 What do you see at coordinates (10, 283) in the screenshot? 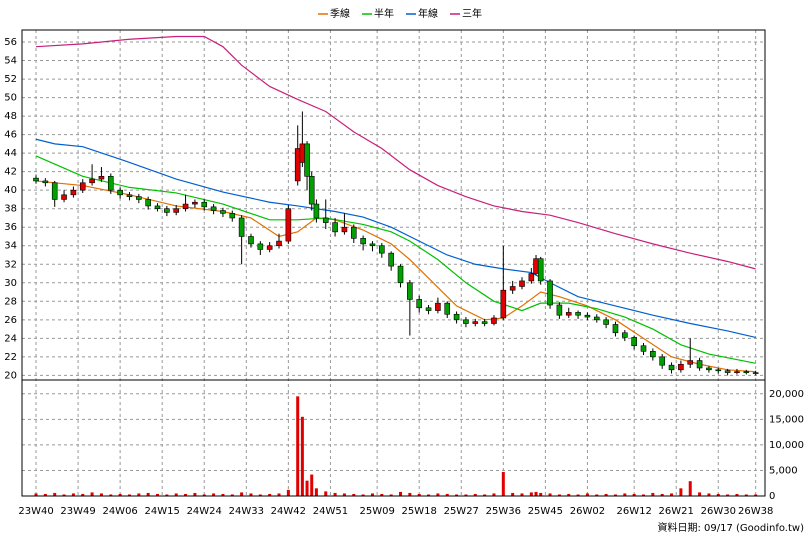
I see `y-tick-label: 30` at bounding box center [10, 283].